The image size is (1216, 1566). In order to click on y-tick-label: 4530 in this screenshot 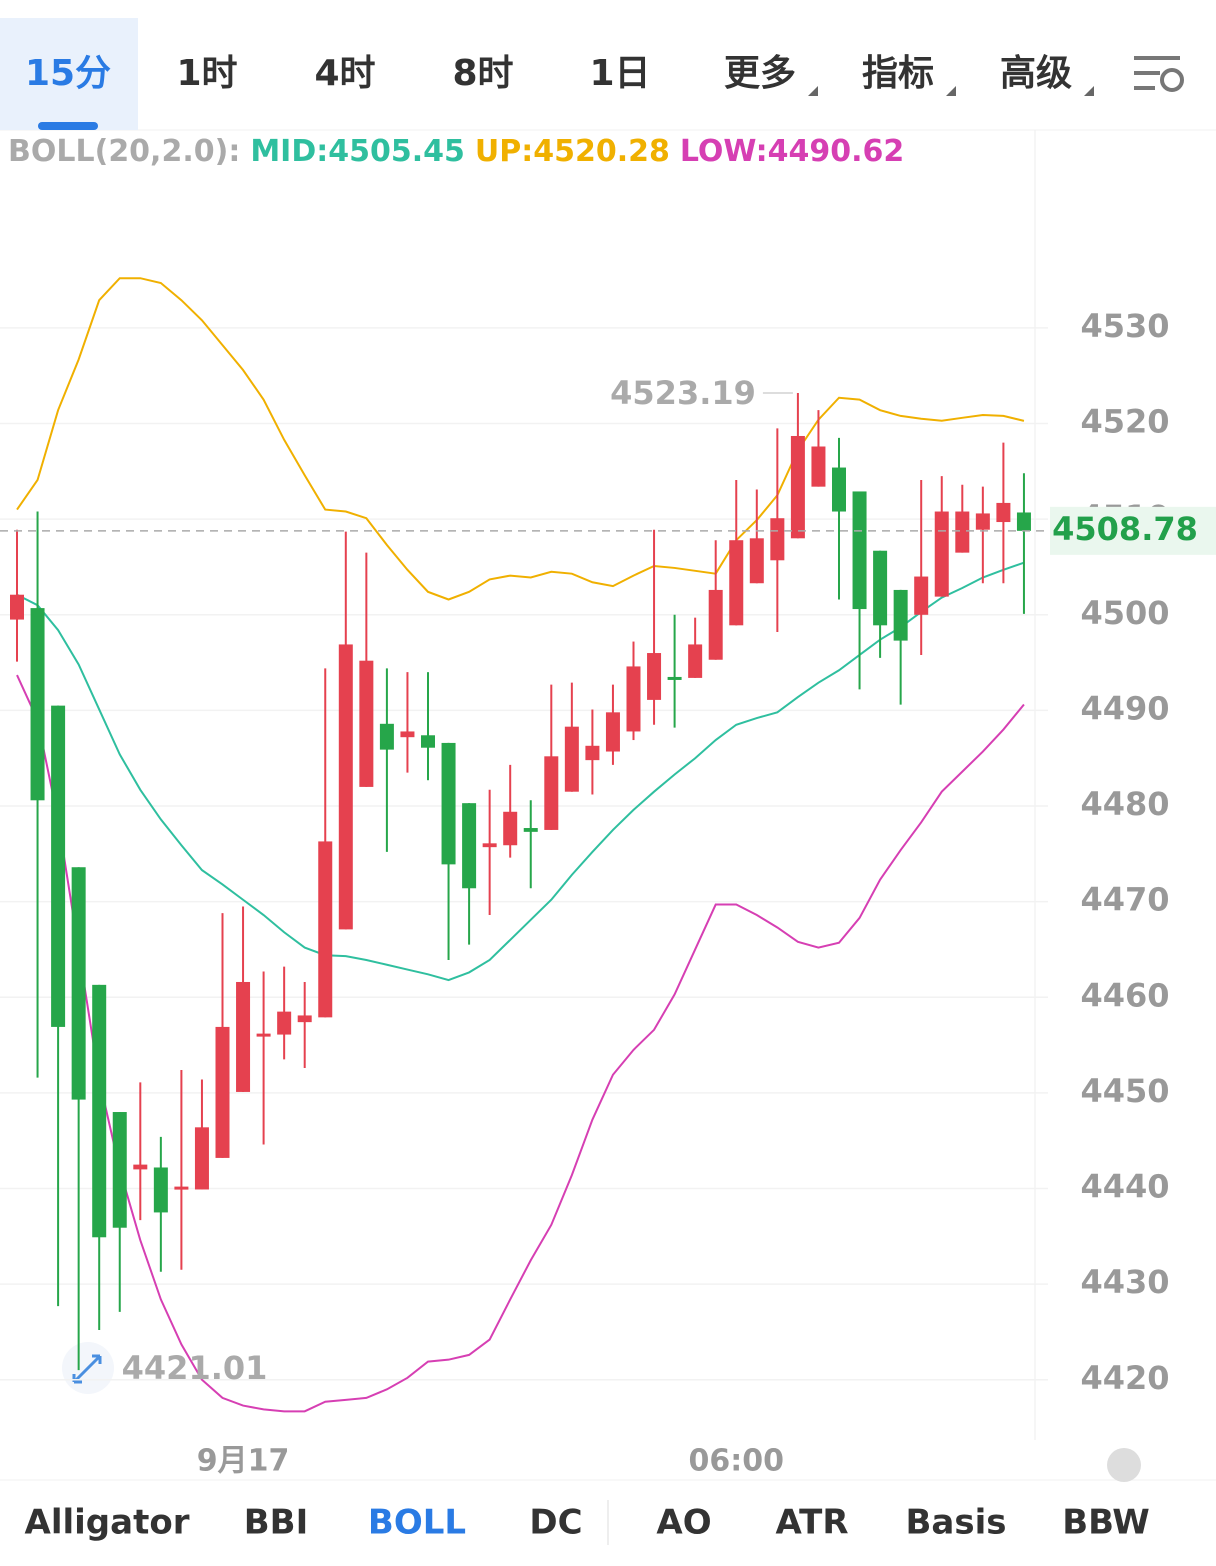, I will do `click(1124, 326)`.